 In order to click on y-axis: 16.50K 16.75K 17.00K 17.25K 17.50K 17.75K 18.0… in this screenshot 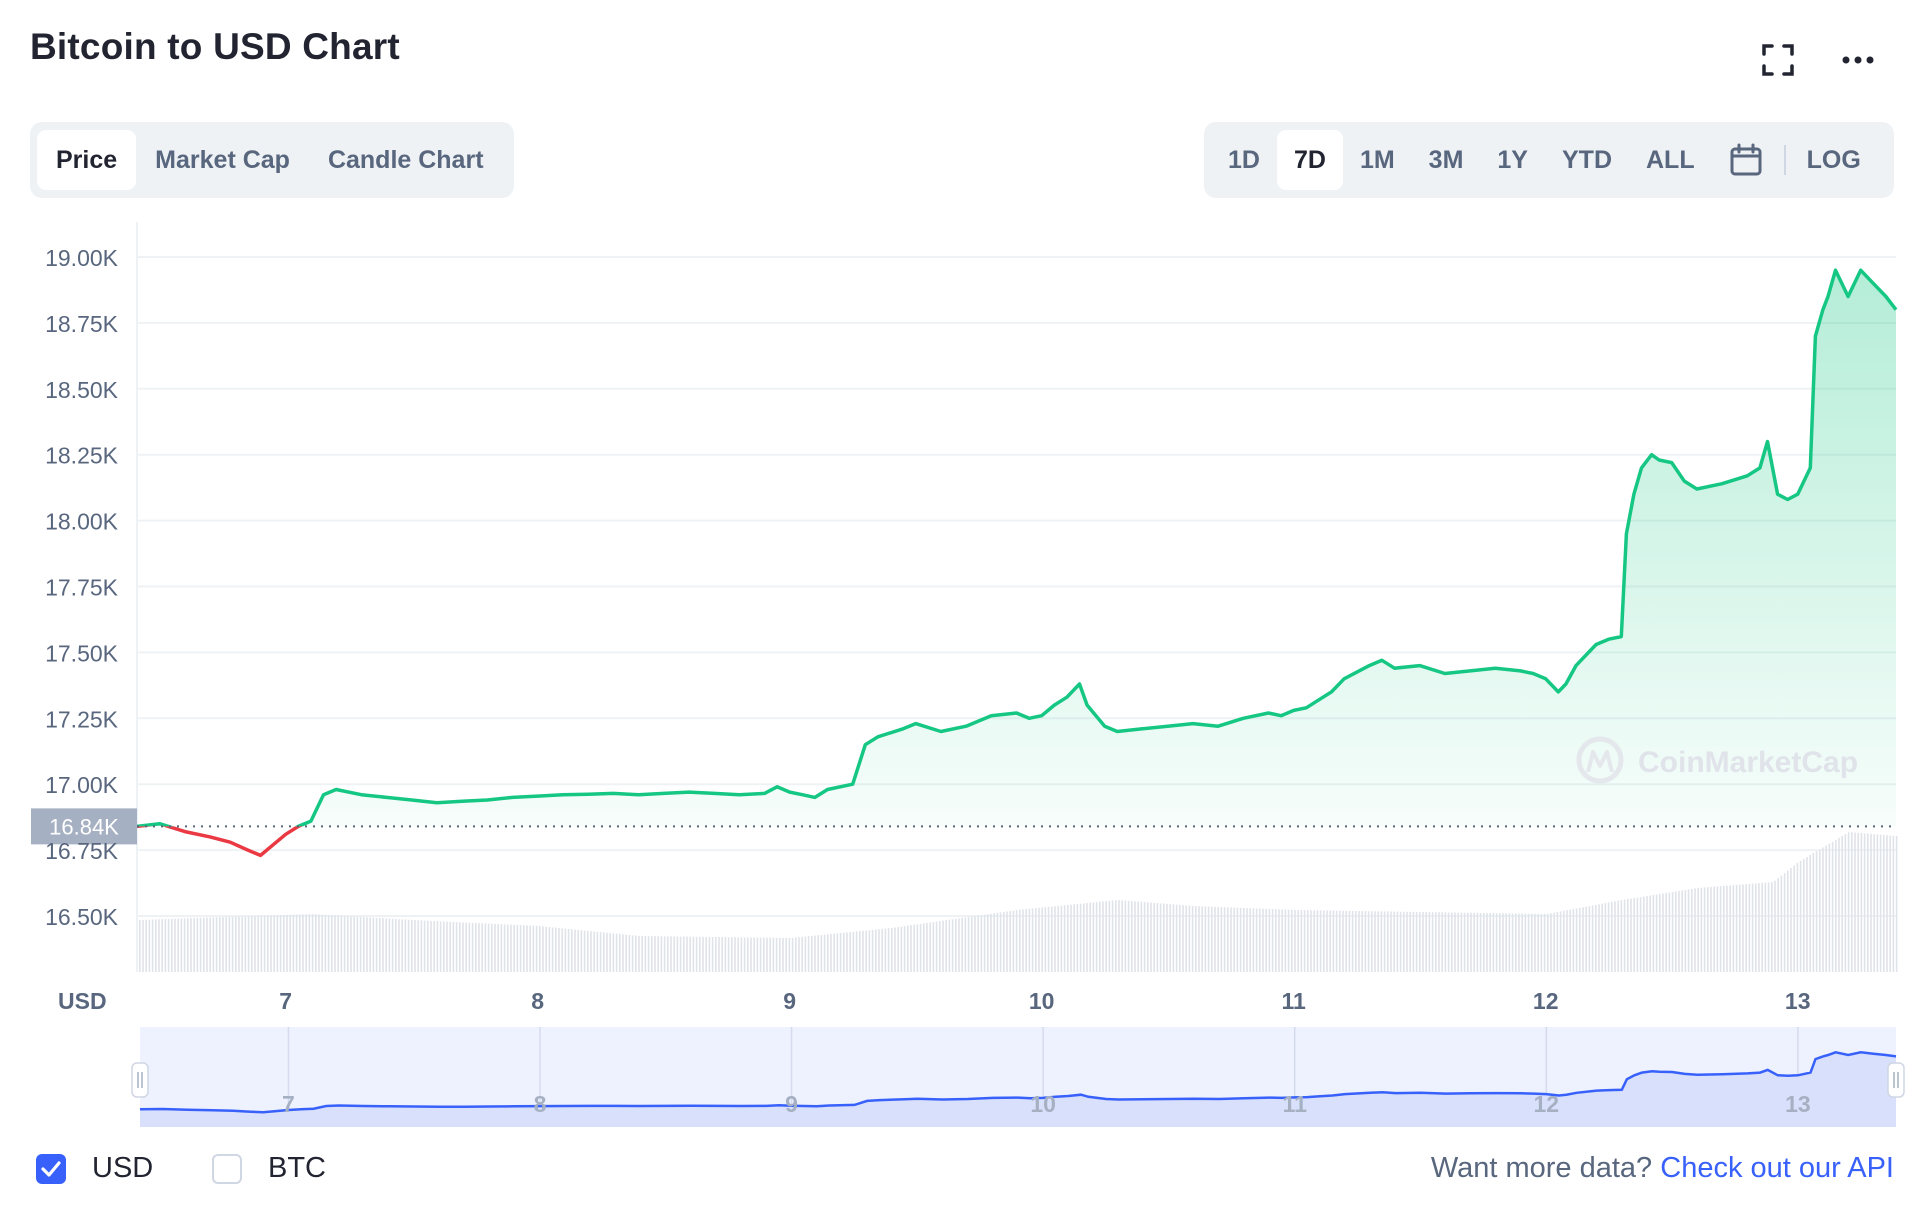, I will do `click(82, 587)`.